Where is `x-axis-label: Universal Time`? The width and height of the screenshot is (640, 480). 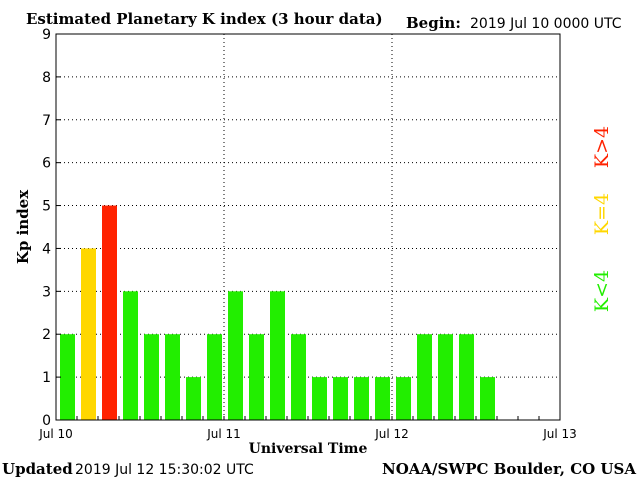 x-axis-label: Universal Time is located at coordinates (308, 449).